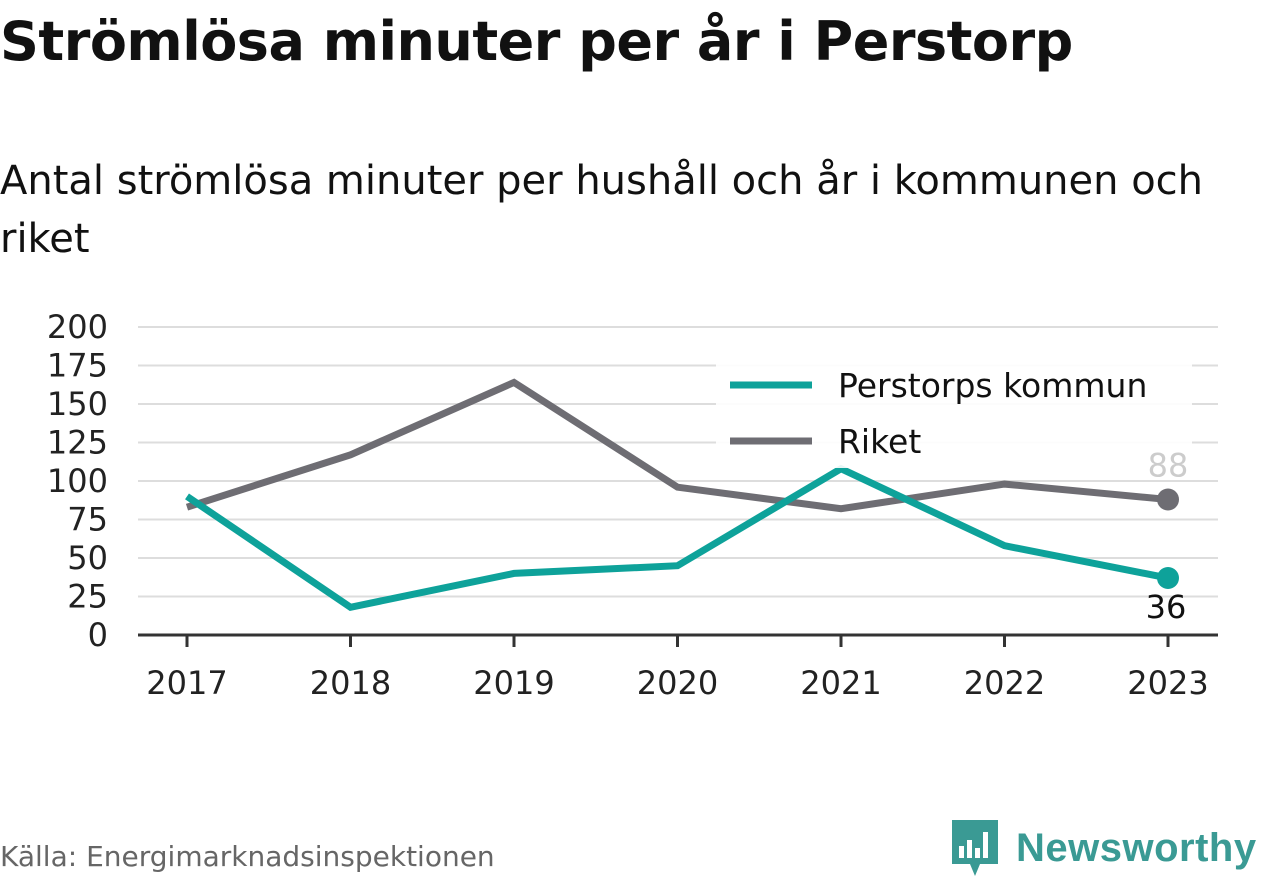 Image resolution: width=1262 pixels, height=879 pixels. What do you see at coordinates (1166, 607) in the screenshot?
I see `end-label-perstorps-kommun: 36` at bounding box center [1166, 607].